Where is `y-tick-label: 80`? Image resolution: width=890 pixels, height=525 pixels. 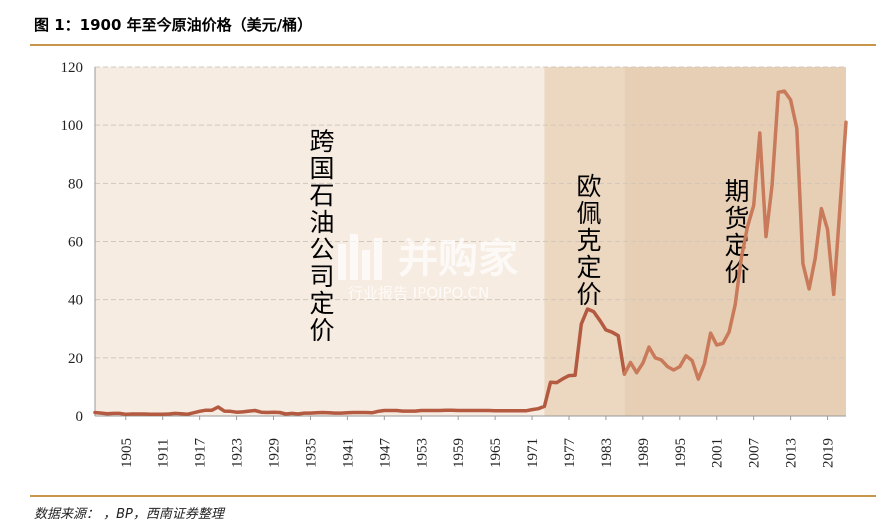 y-tick-label: 80 is located at coordinates (75, 184).